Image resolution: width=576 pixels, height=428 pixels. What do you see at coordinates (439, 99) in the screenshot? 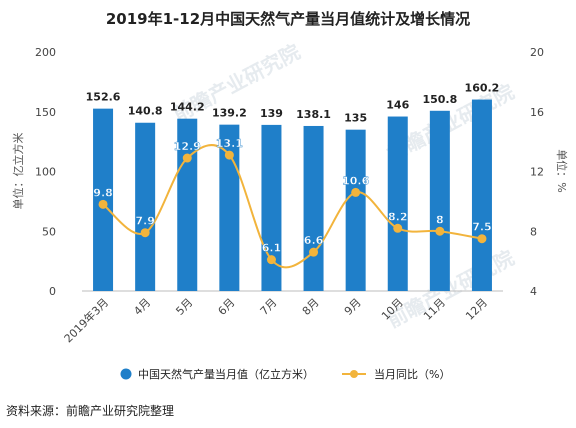
I see `bar-value-label: 150.8` at bounding box center [439, 99].